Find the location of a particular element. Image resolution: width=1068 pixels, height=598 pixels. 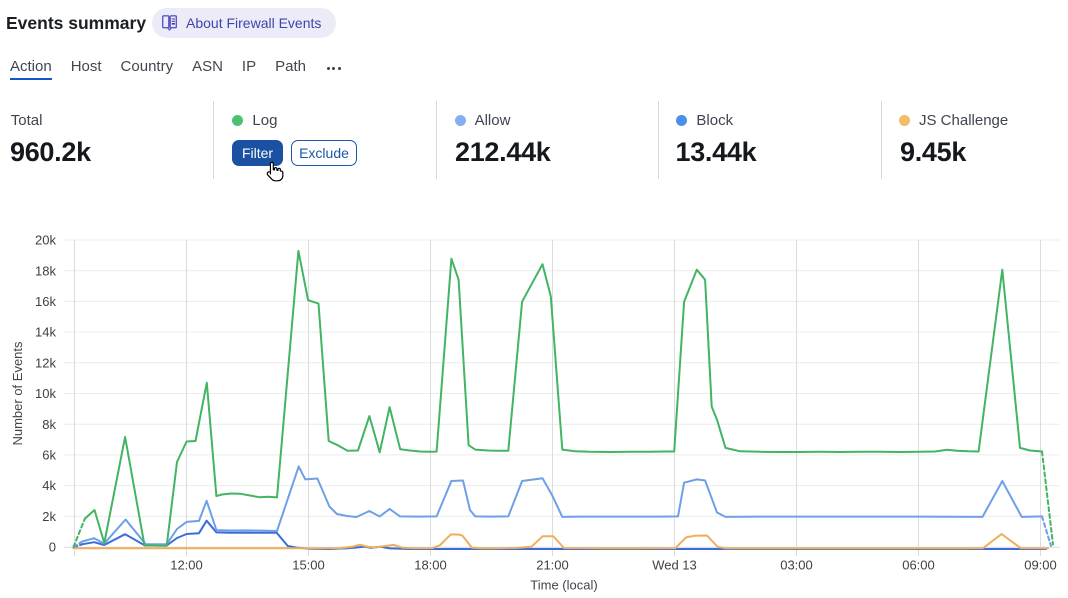

svg-text: 03:00 is located at coordinates (796, 565).